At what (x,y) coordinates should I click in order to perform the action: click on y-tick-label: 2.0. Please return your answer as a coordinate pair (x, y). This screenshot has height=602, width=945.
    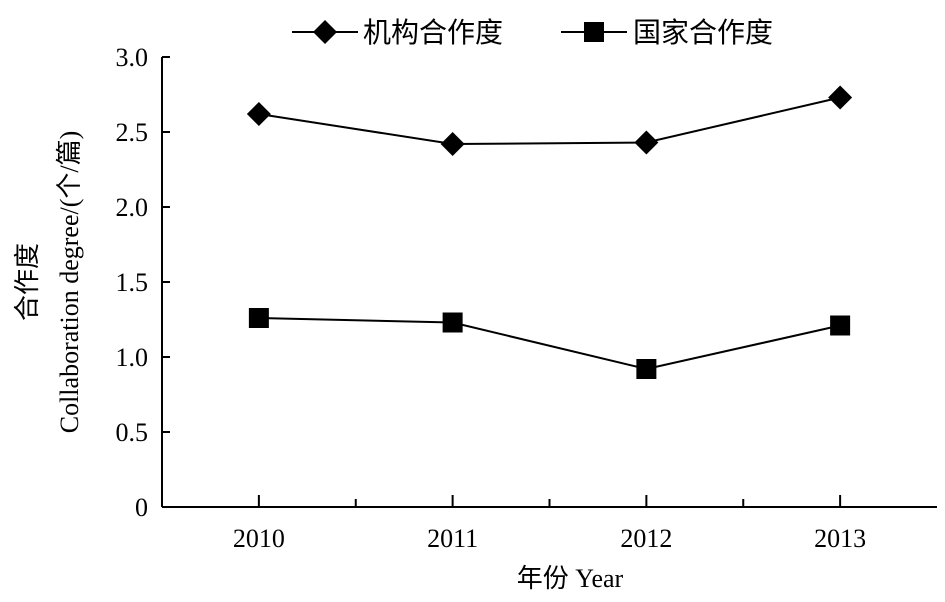
    Looking at the image, I should click on (132, 207).